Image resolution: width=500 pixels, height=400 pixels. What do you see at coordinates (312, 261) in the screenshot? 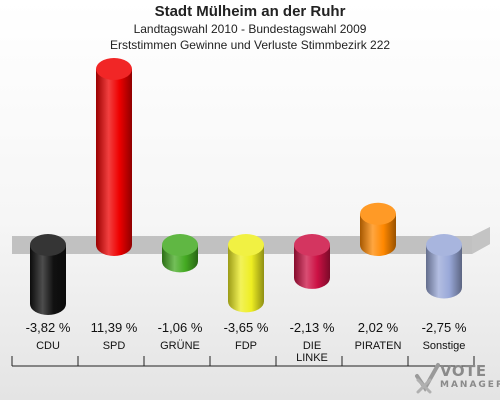
I see `bar-die-linke` at bounding box center [312, 261].